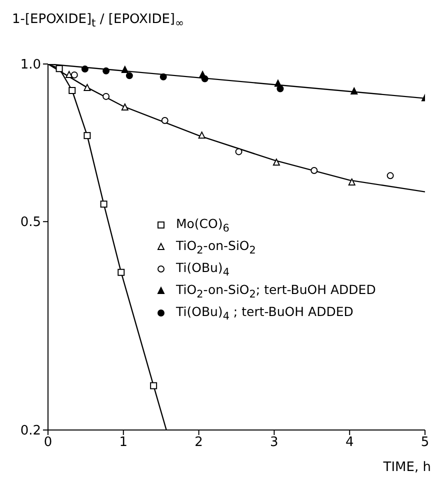 The height and width of the screenshot is (493, 443). What do you see at coordinates (407, 467) in the screenshot?
I see `x-axis-title: TIME, h` at bounding box center [407, 467].